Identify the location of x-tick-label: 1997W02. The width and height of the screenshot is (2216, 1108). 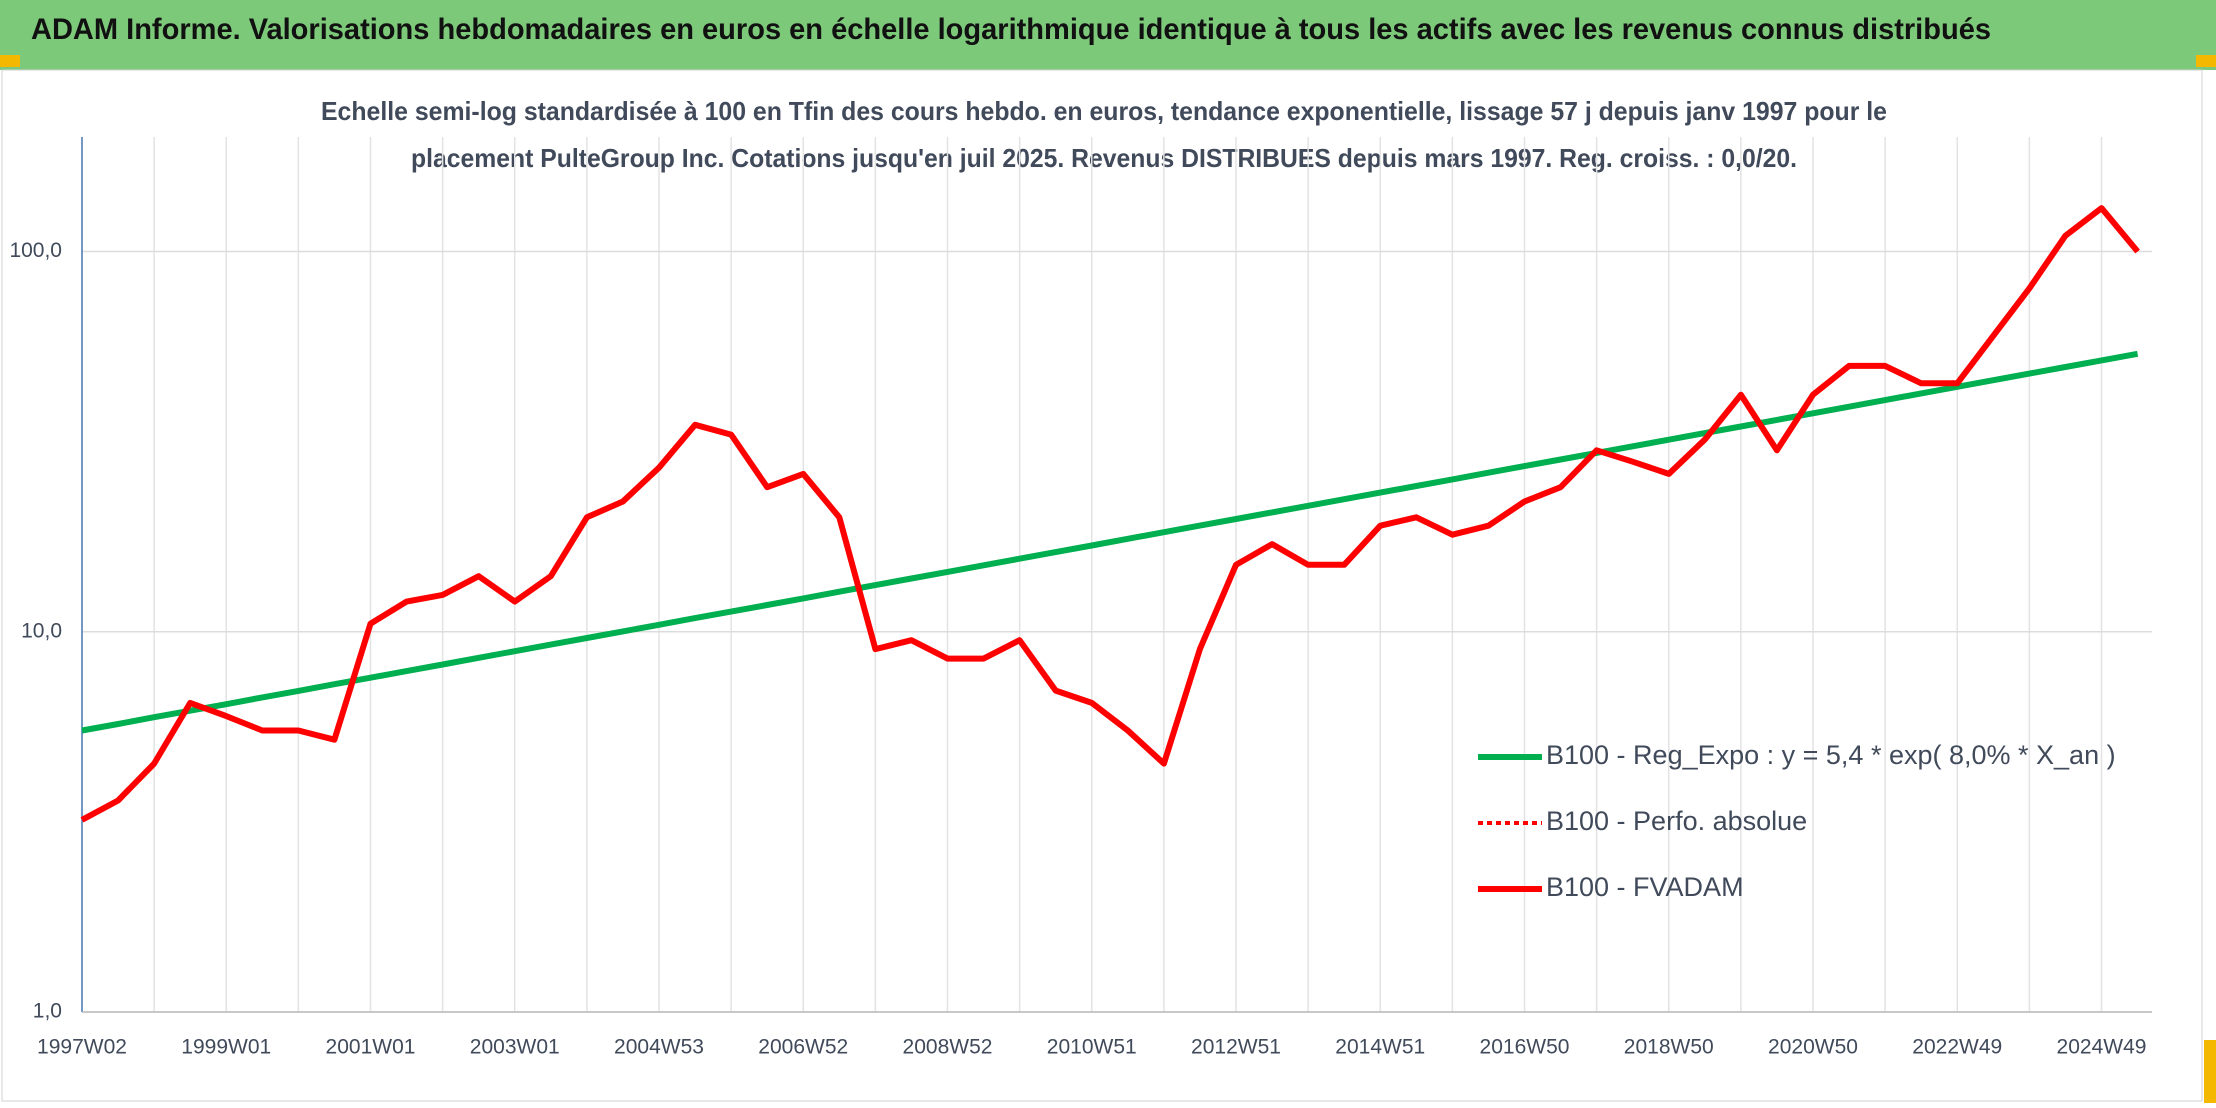
(82, 1047).